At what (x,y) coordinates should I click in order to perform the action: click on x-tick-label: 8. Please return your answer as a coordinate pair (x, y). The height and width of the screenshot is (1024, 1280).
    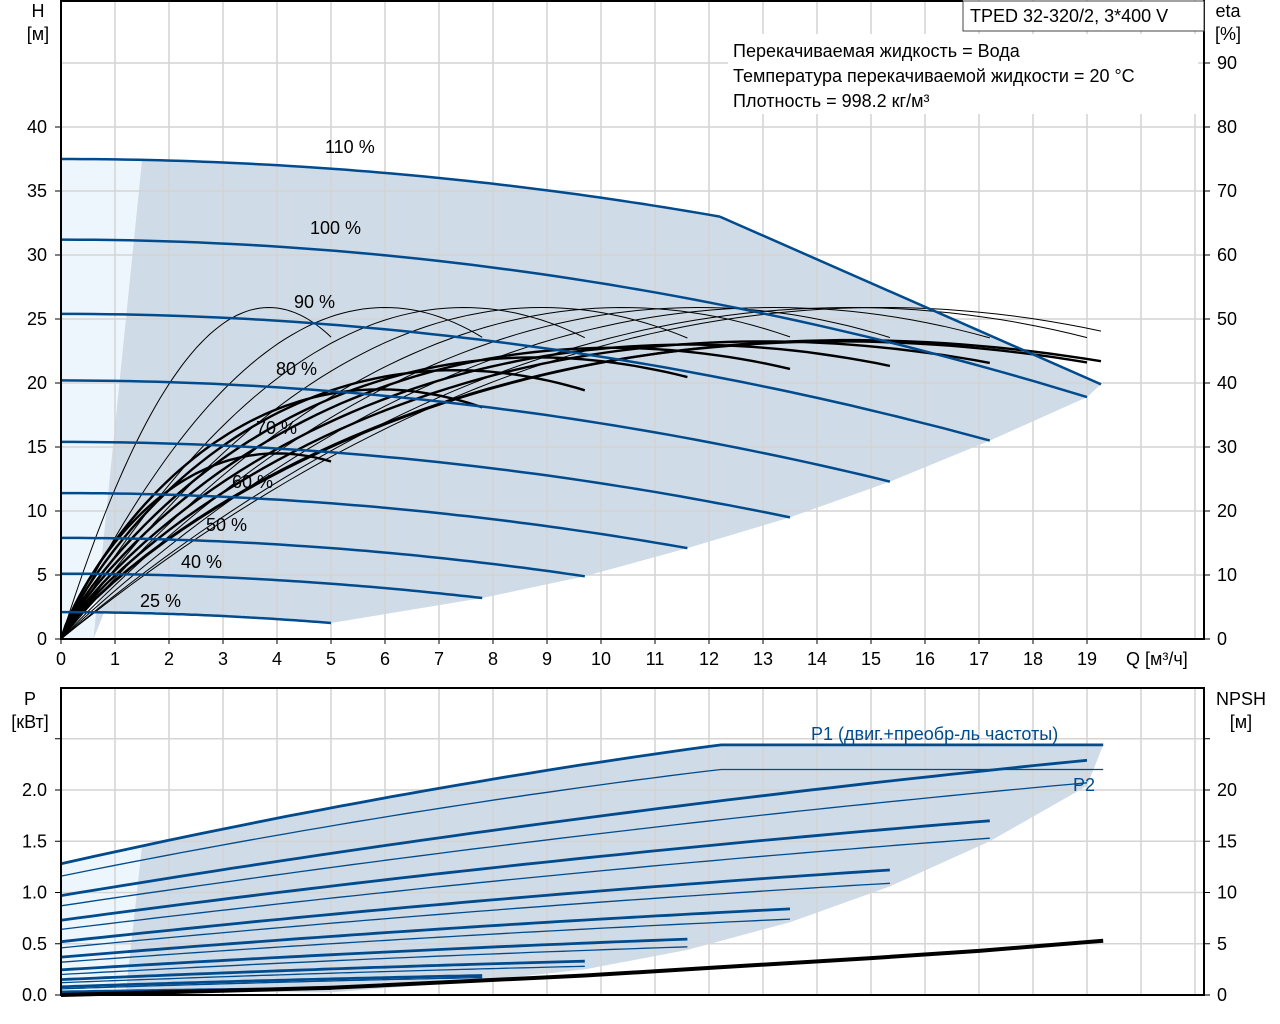
    Looking at the image, I should click on (493, 659).